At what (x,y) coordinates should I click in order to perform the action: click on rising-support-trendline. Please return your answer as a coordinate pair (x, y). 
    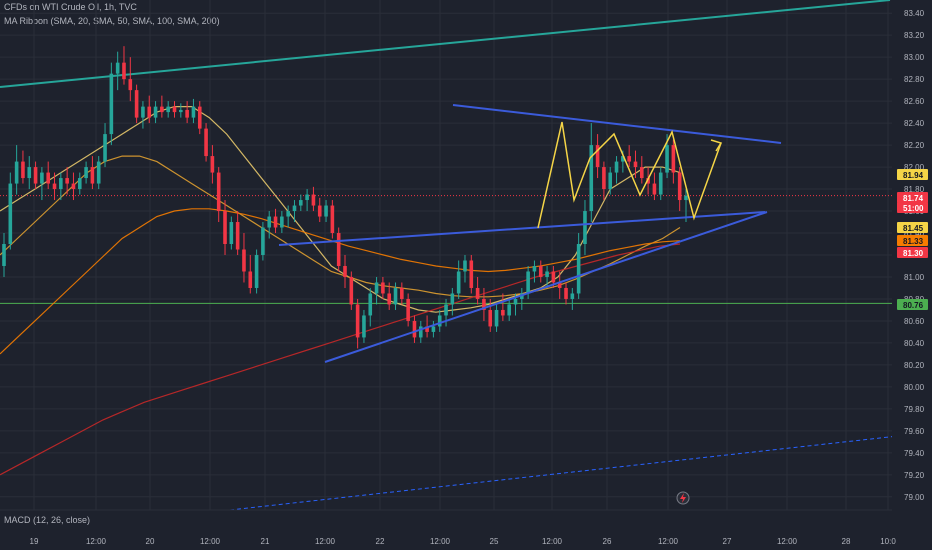
    Looking at the image, I should click on (546, 287).